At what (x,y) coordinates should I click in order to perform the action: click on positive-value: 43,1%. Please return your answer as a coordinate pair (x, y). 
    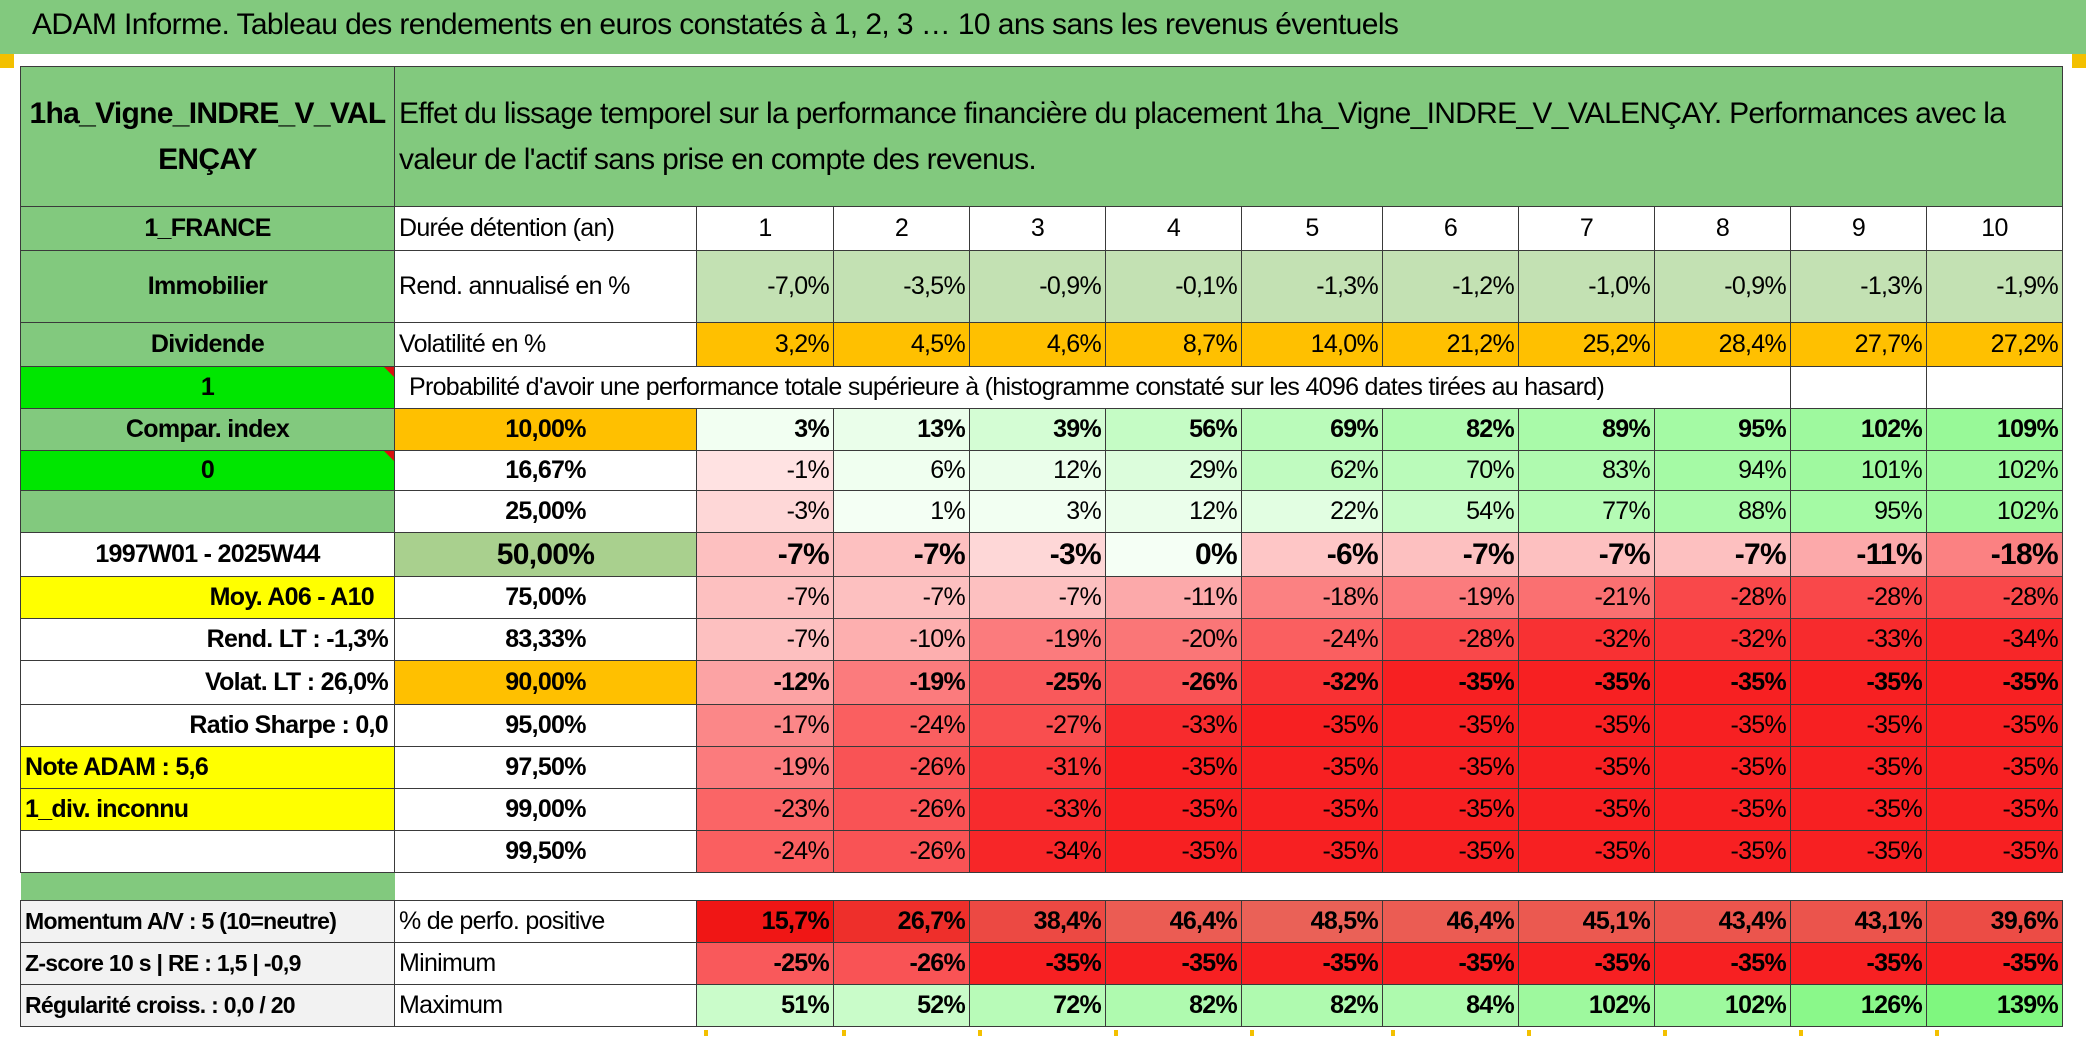
    Looking at the image, I should click on (1858, 921).